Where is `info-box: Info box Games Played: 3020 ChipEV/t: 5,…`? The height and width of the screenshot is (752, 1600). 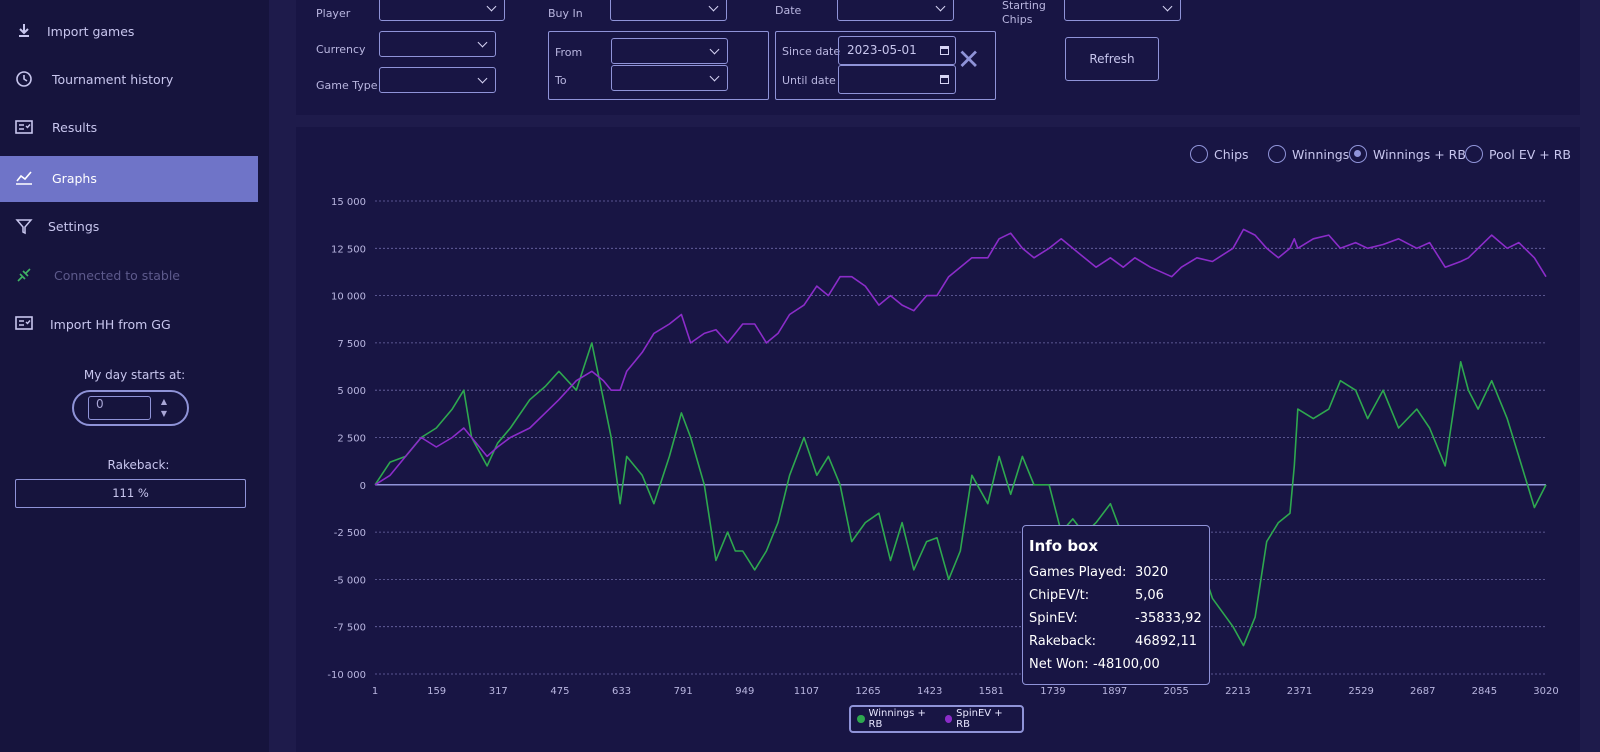
info-box: Info box Games Played: 3020 ChipEV/t: 5,… is located at coordinates (1116, 605).